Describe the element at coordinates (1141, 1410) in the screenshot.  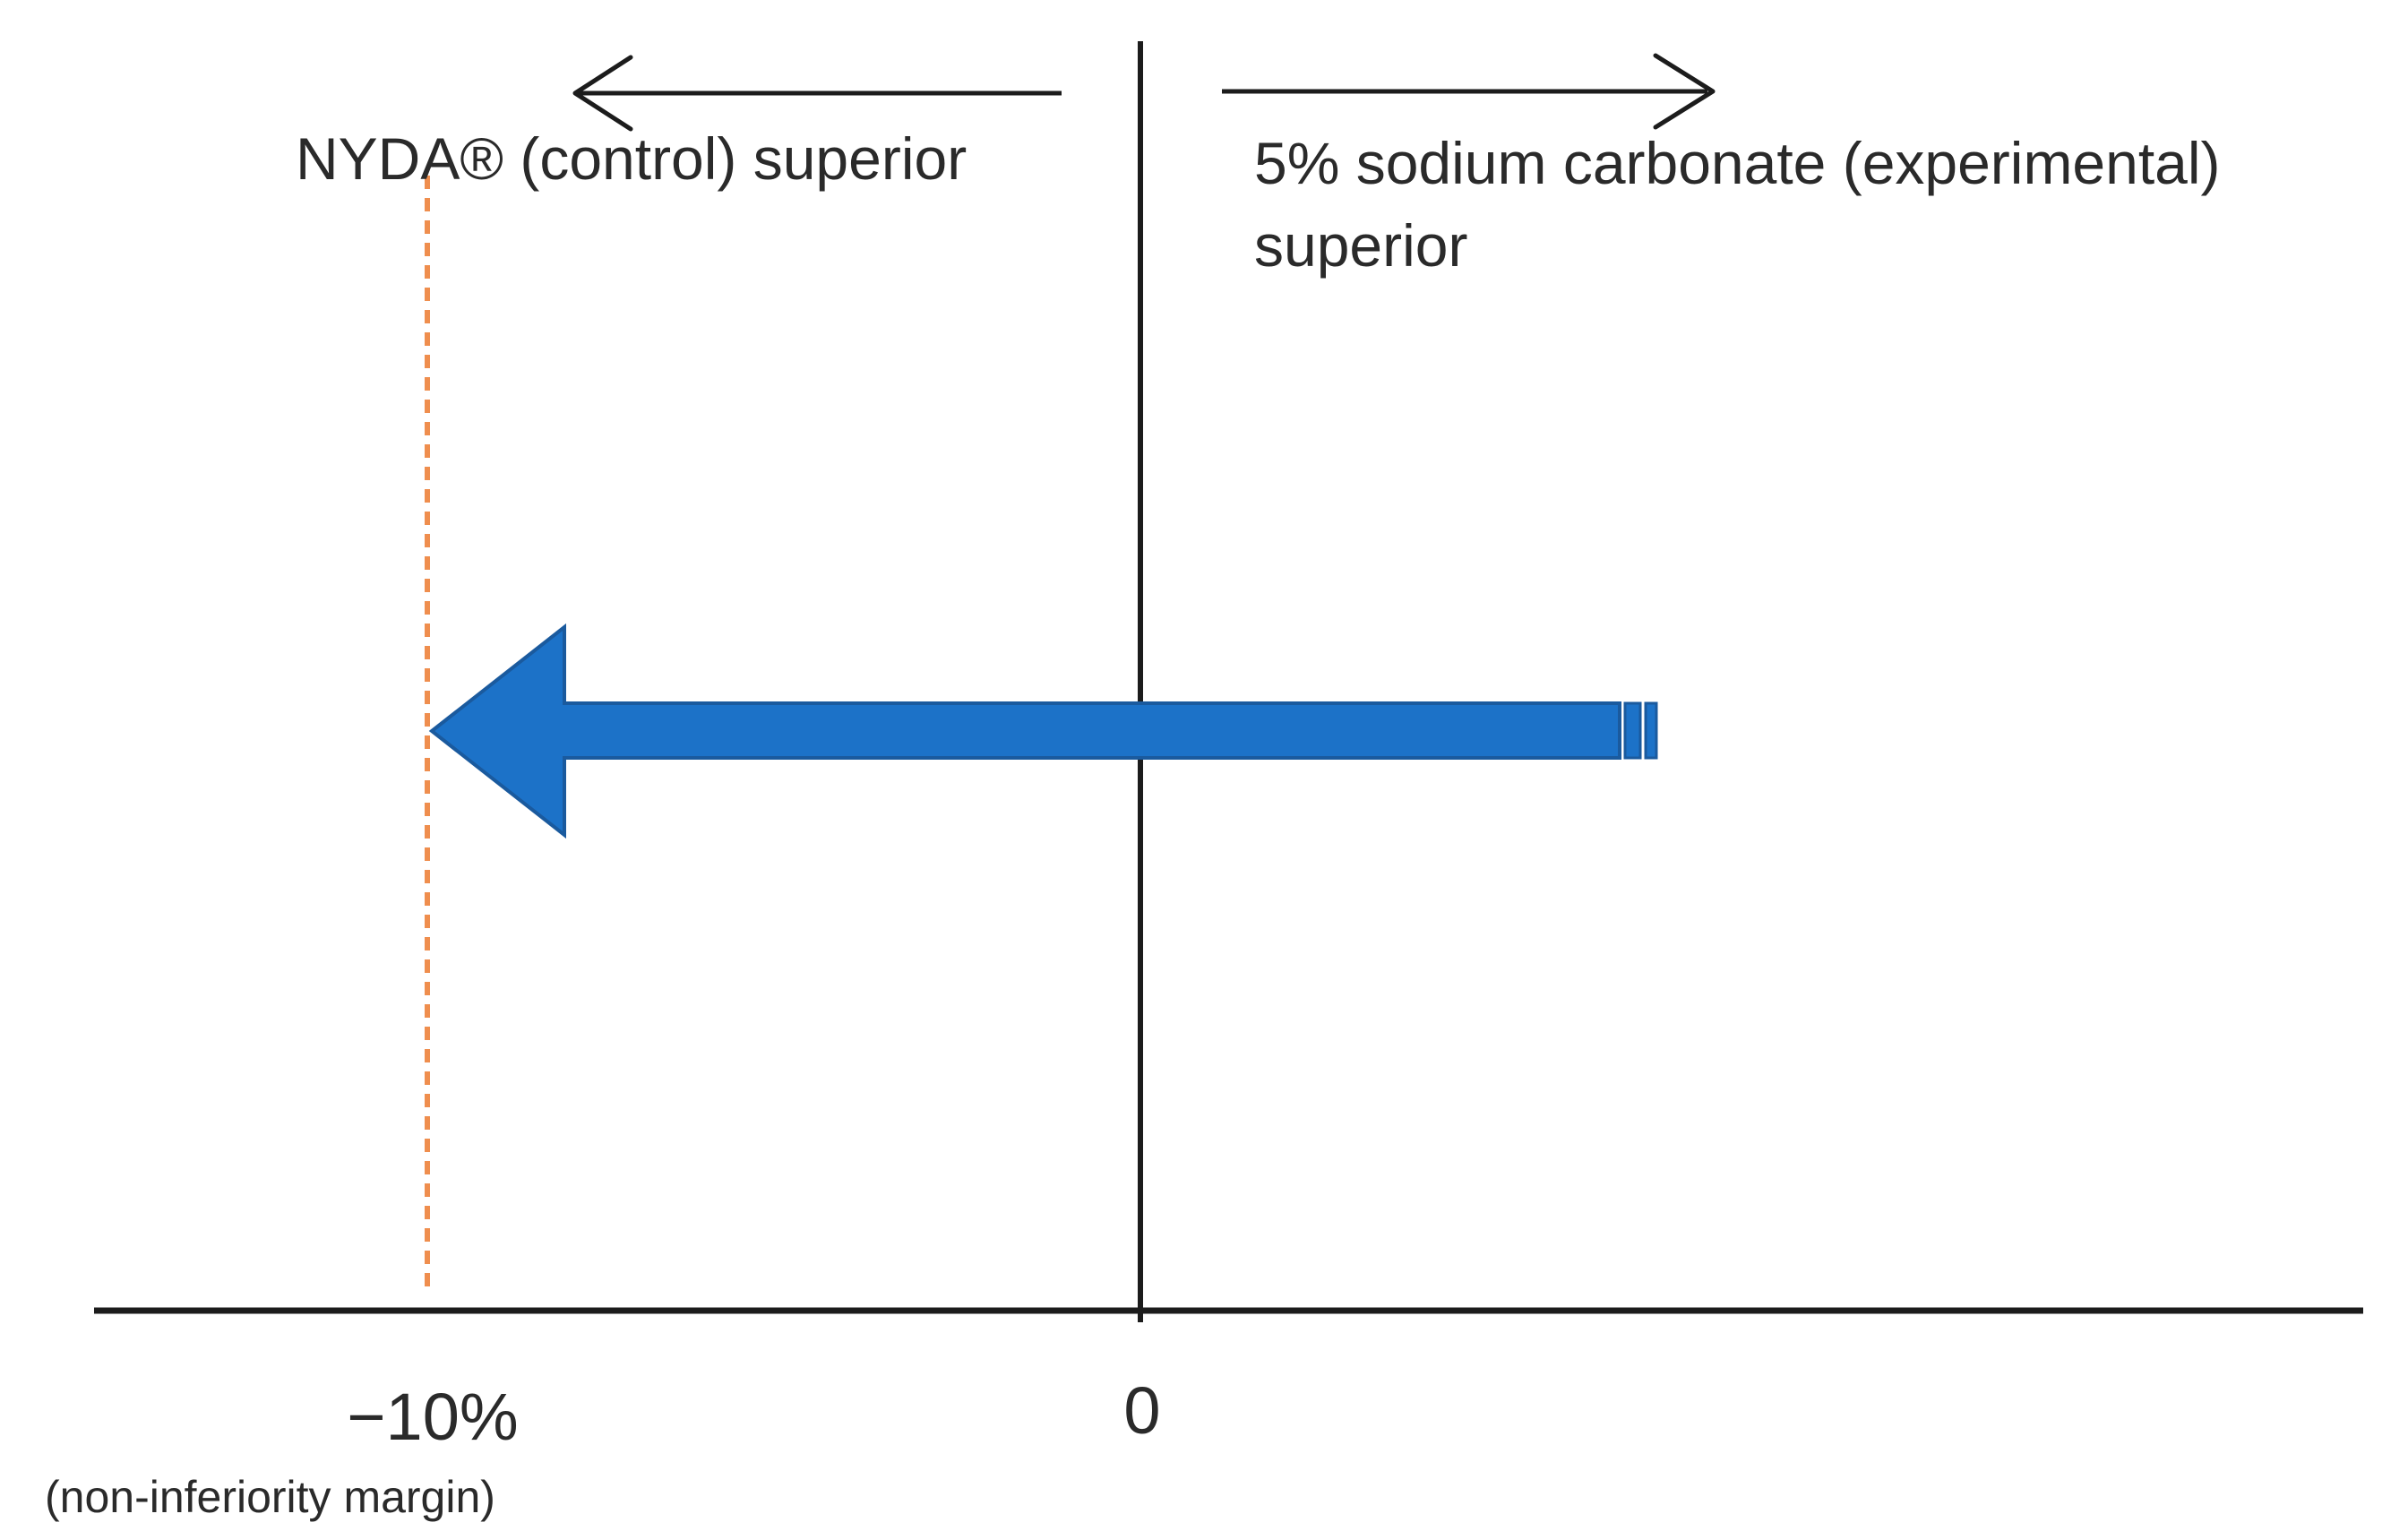
I see `zero-tick-label: 0` at that location.